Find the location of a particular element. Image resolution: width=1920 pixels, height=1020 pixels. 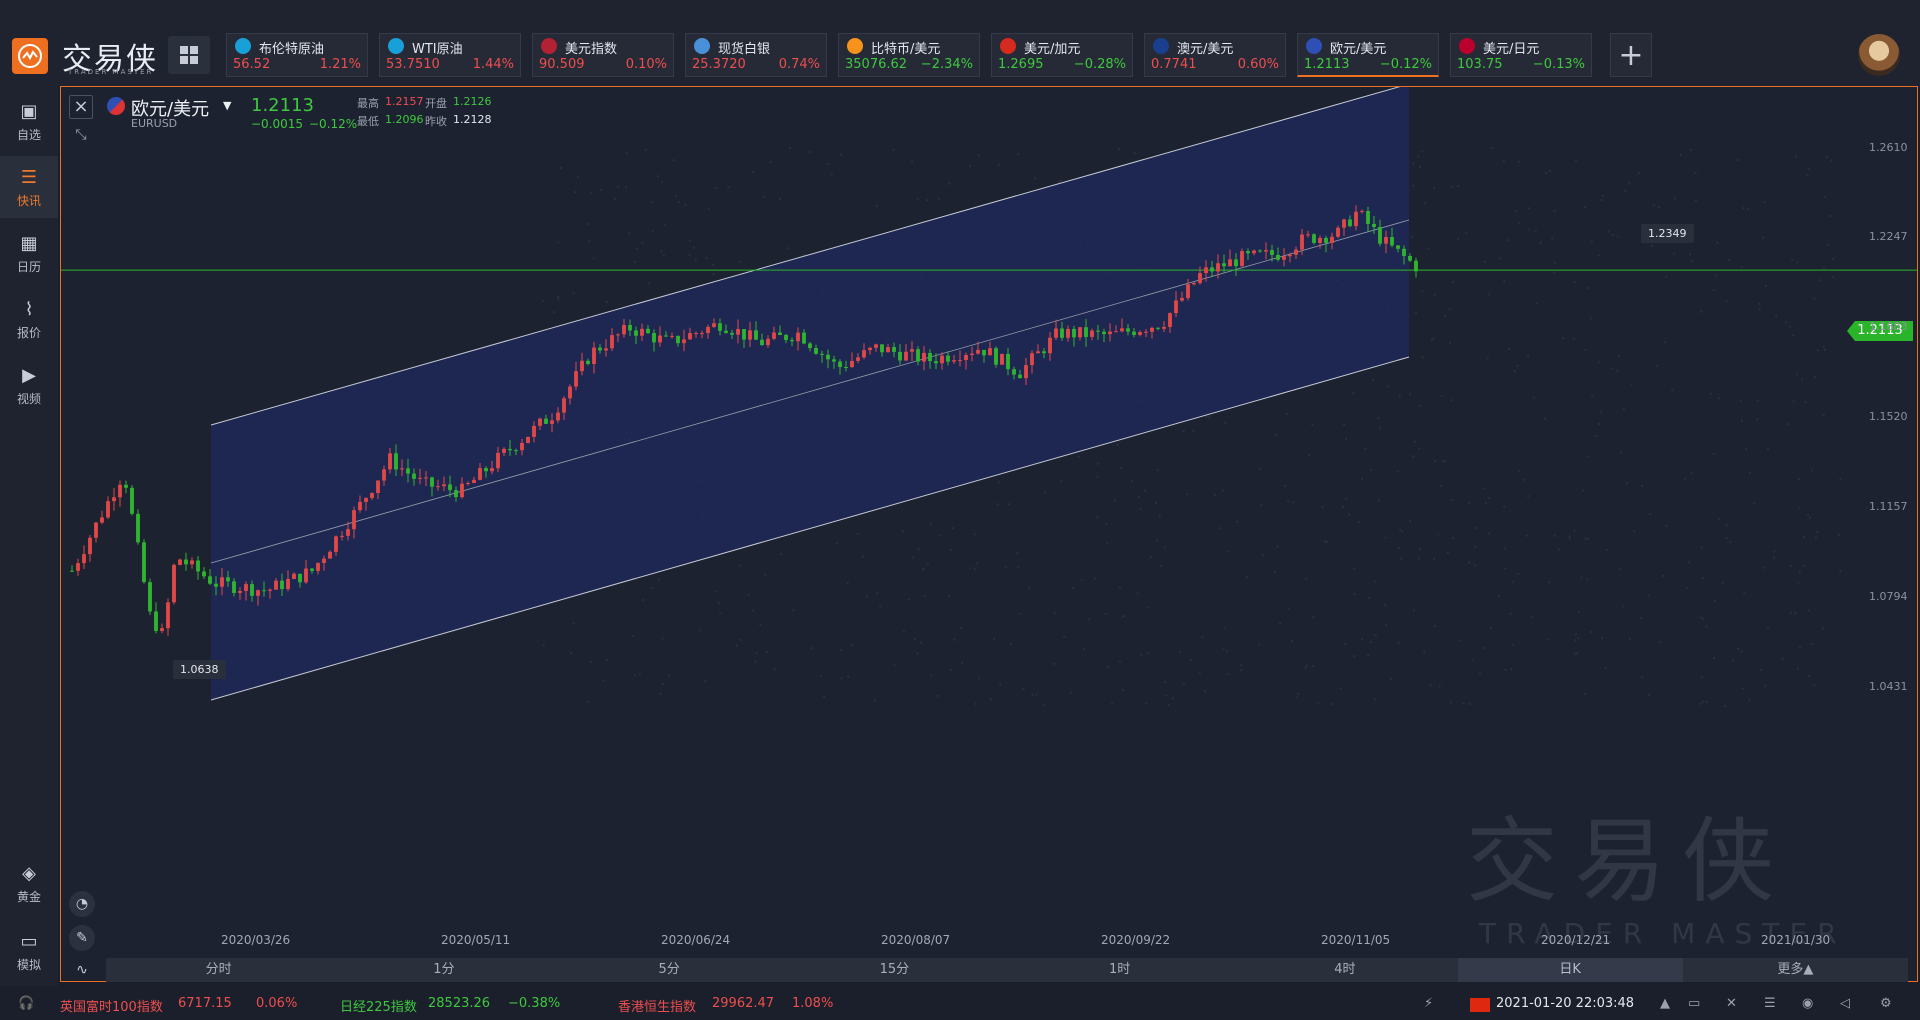

quote-tile: 美元/日元 103.75 −0.13% is located at coordinates (1521, 55).